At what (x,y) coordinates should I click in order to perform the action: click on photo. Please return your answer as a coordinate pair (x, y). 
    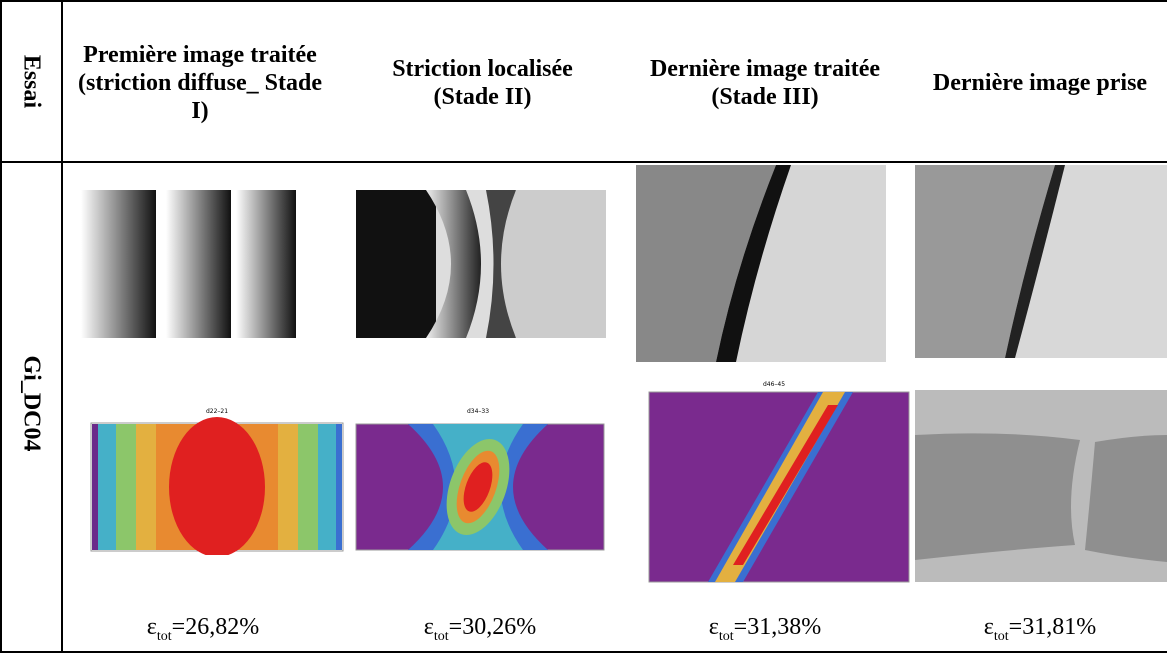
    Looking at the image, I should click on (1041, 486).